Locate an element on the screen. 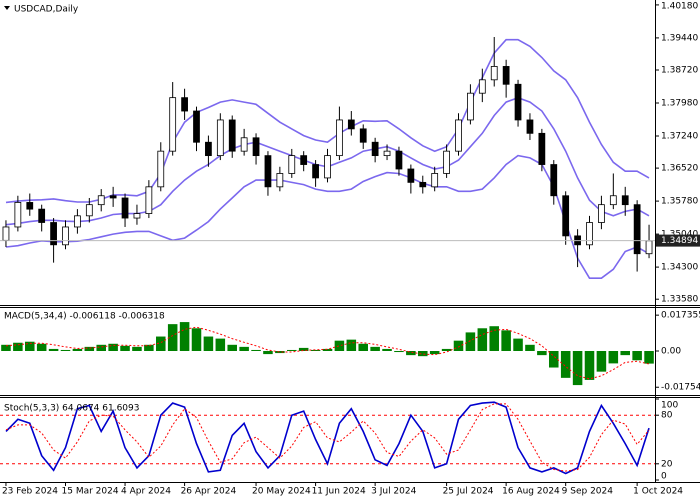  x-tick-label: 23 Feb 2024 is located at coordinates (30, 492).